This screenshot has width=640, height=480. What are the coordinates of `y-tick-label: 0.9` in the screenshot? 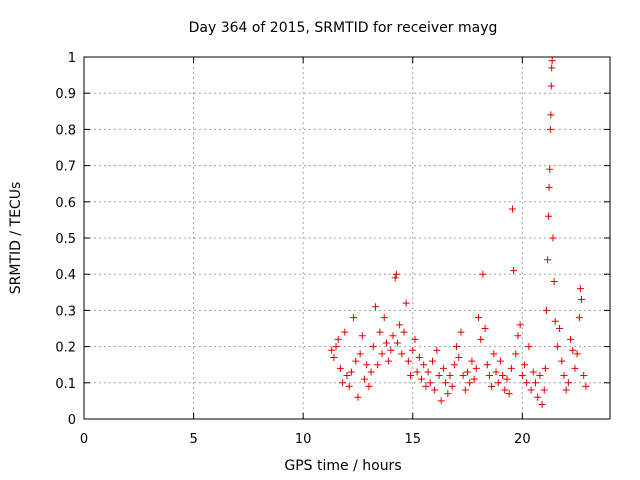 It's located at (65, 94).